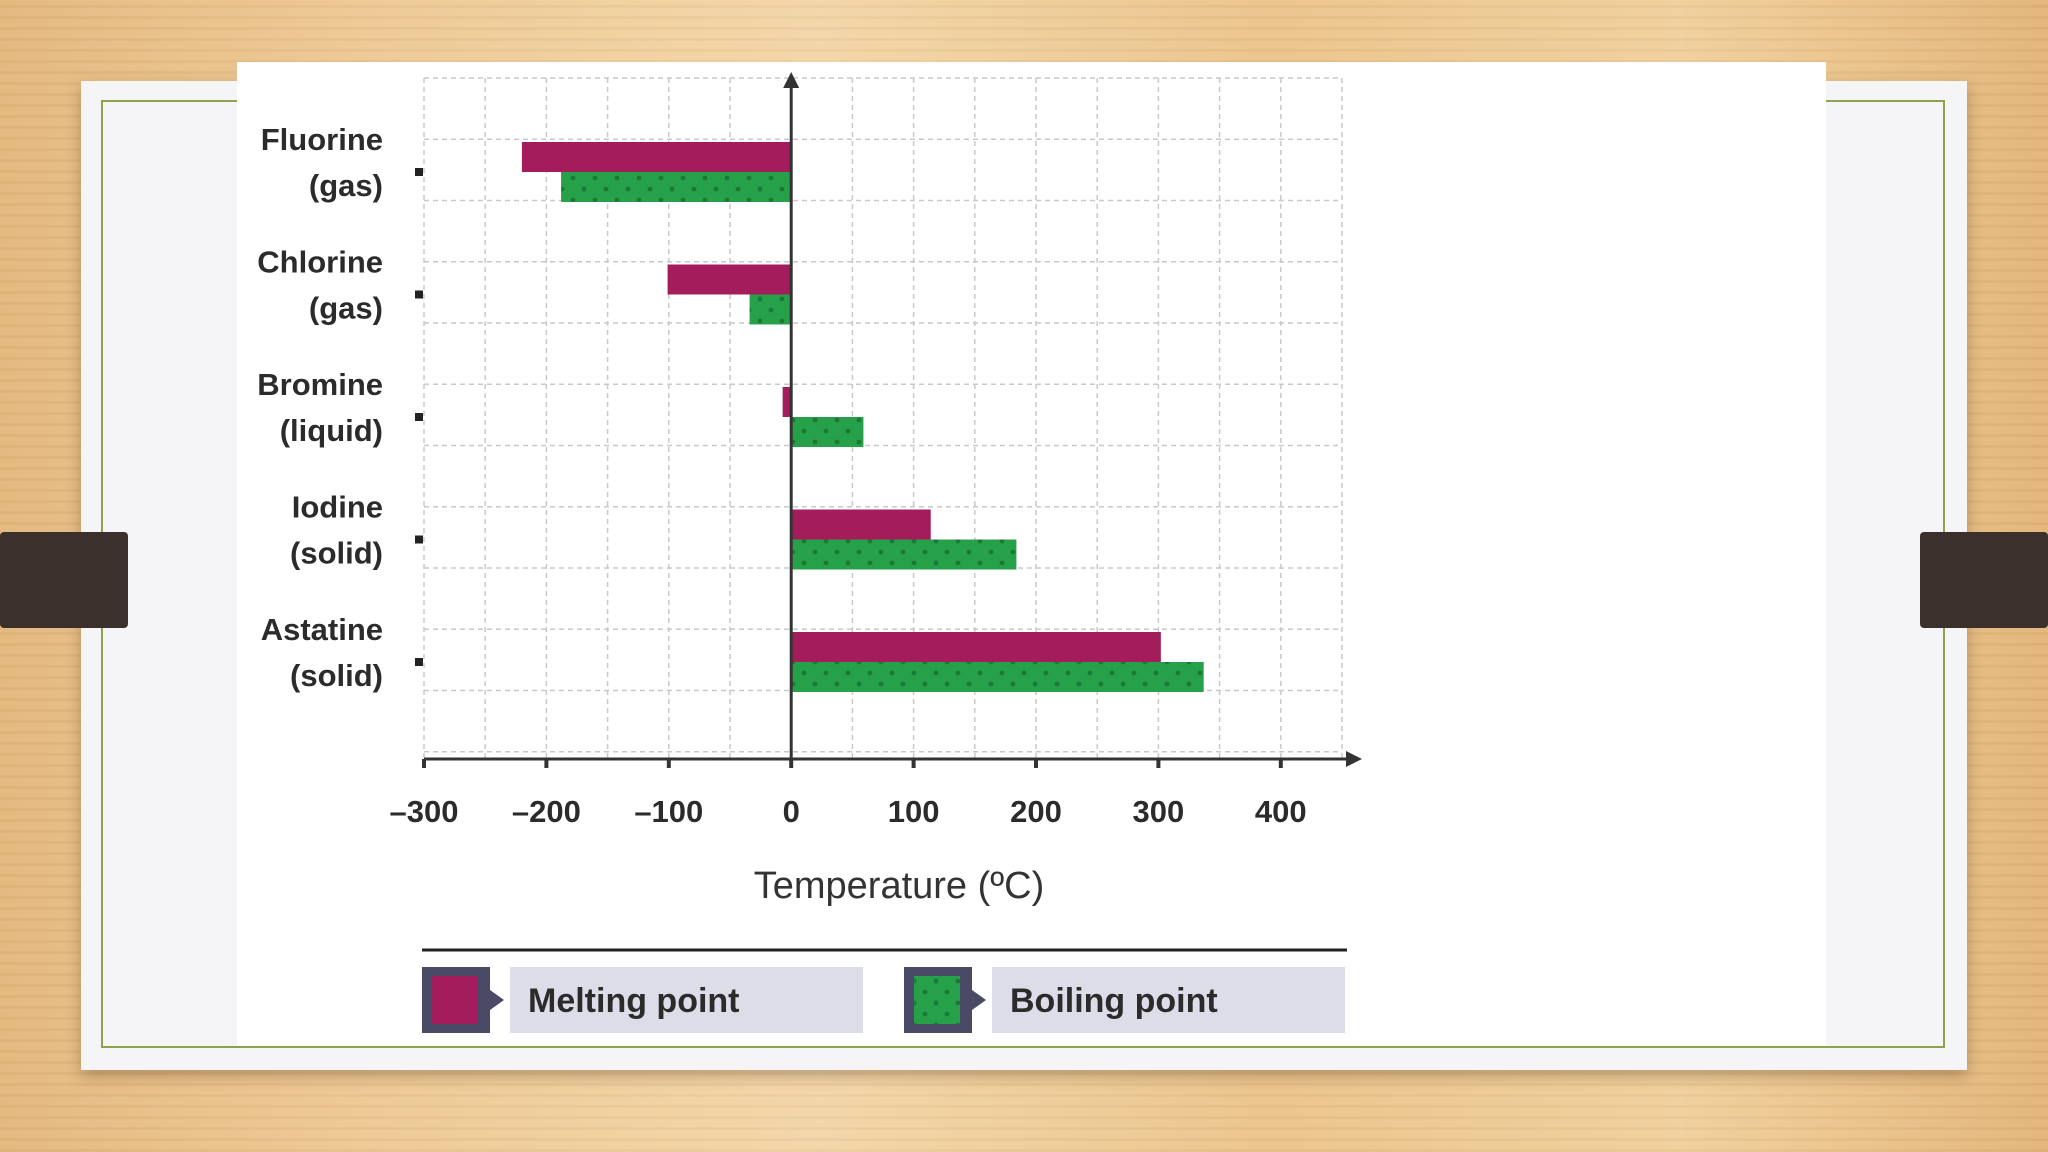 Image resolution: width=2048 pixels, height=1152 pixels. I want to click on legend-label: Melting point, so click(634, 1001).